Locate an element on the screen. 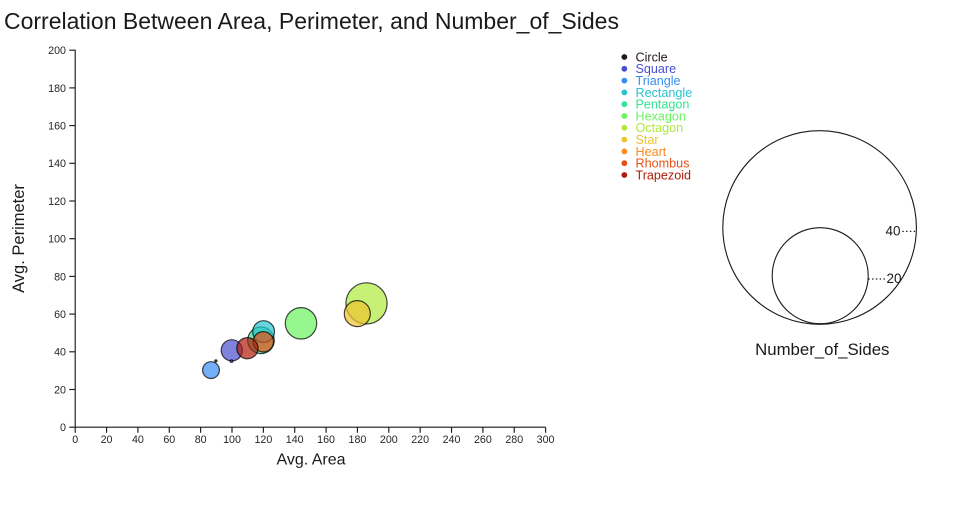 Image resolution: width=960 pixels, height=505 pixels. svg-text: Square is located at coordinates (656, 69).